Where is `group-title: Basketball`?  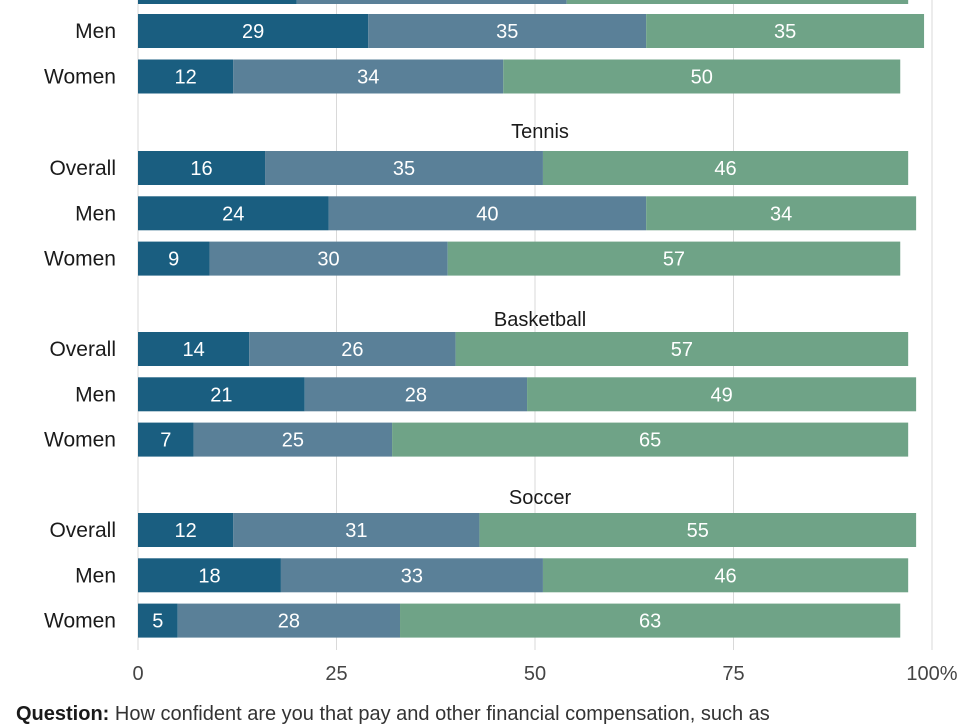
group-title: Basketball is located at coordinates (540, 320).